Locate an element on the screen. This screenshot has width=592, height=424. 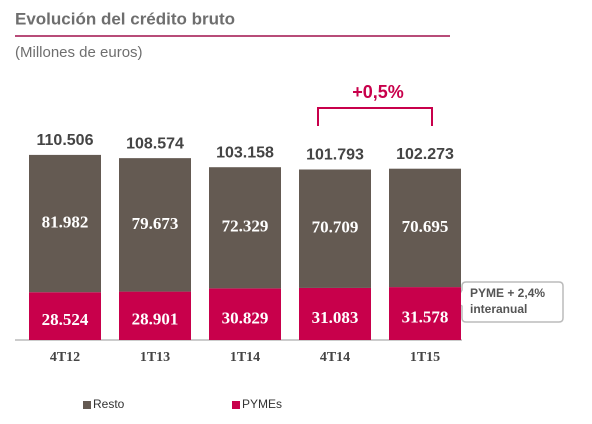
data-label: 30.829 is located at coordinates (245, 317).